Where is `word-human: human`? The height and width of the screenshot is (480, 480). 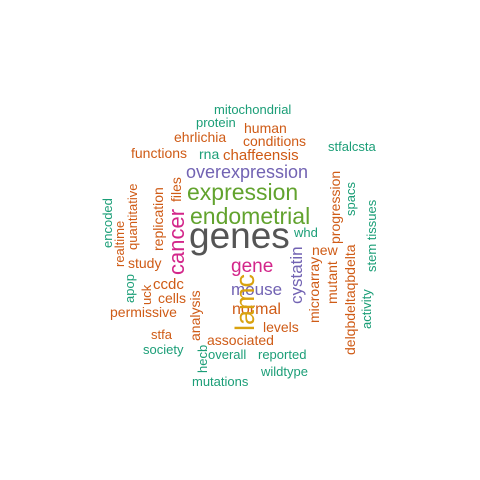
word-human: human is located at coordinates (265, 128).